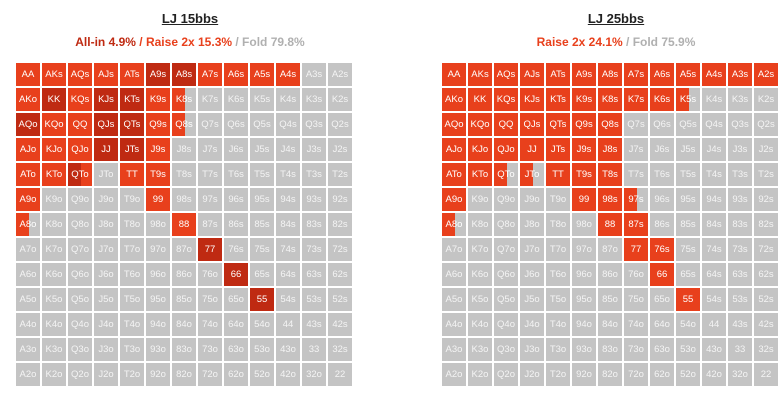 The height and width of the screenshot is (401, 782). Describe the element at coordinates (480, 299) in the screenshot. I see `hand-cell-k5o: K5o` at that location.